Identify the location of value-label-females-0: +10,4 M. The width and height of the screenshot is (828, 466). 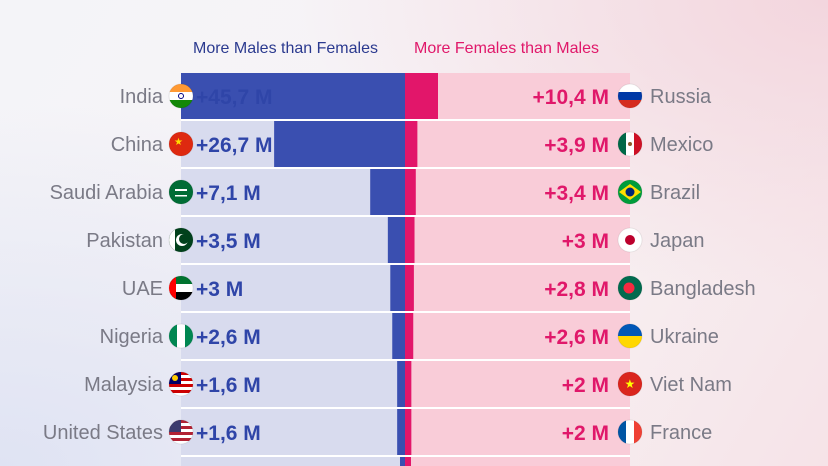
(571, 97).